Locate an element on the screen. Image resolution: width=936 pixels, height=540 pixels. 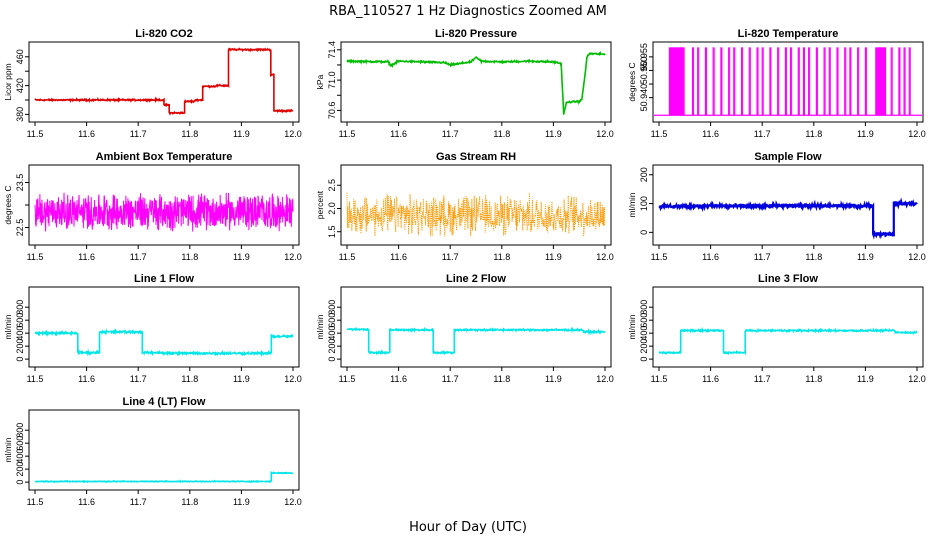
y-tick-label: 50.940 is located at coordinates (644, 98).